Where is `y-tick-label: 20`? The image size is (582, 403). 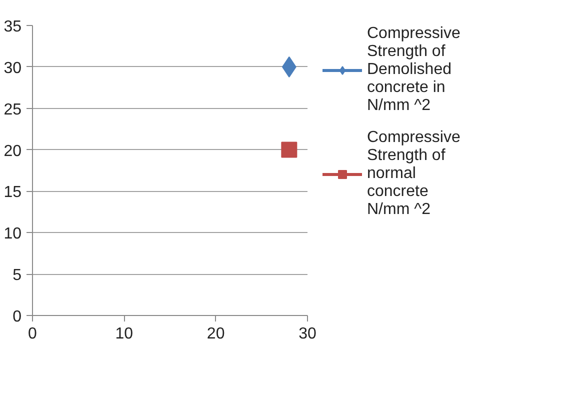
y-tick-label: 20 is located at coordinates (13, 151).